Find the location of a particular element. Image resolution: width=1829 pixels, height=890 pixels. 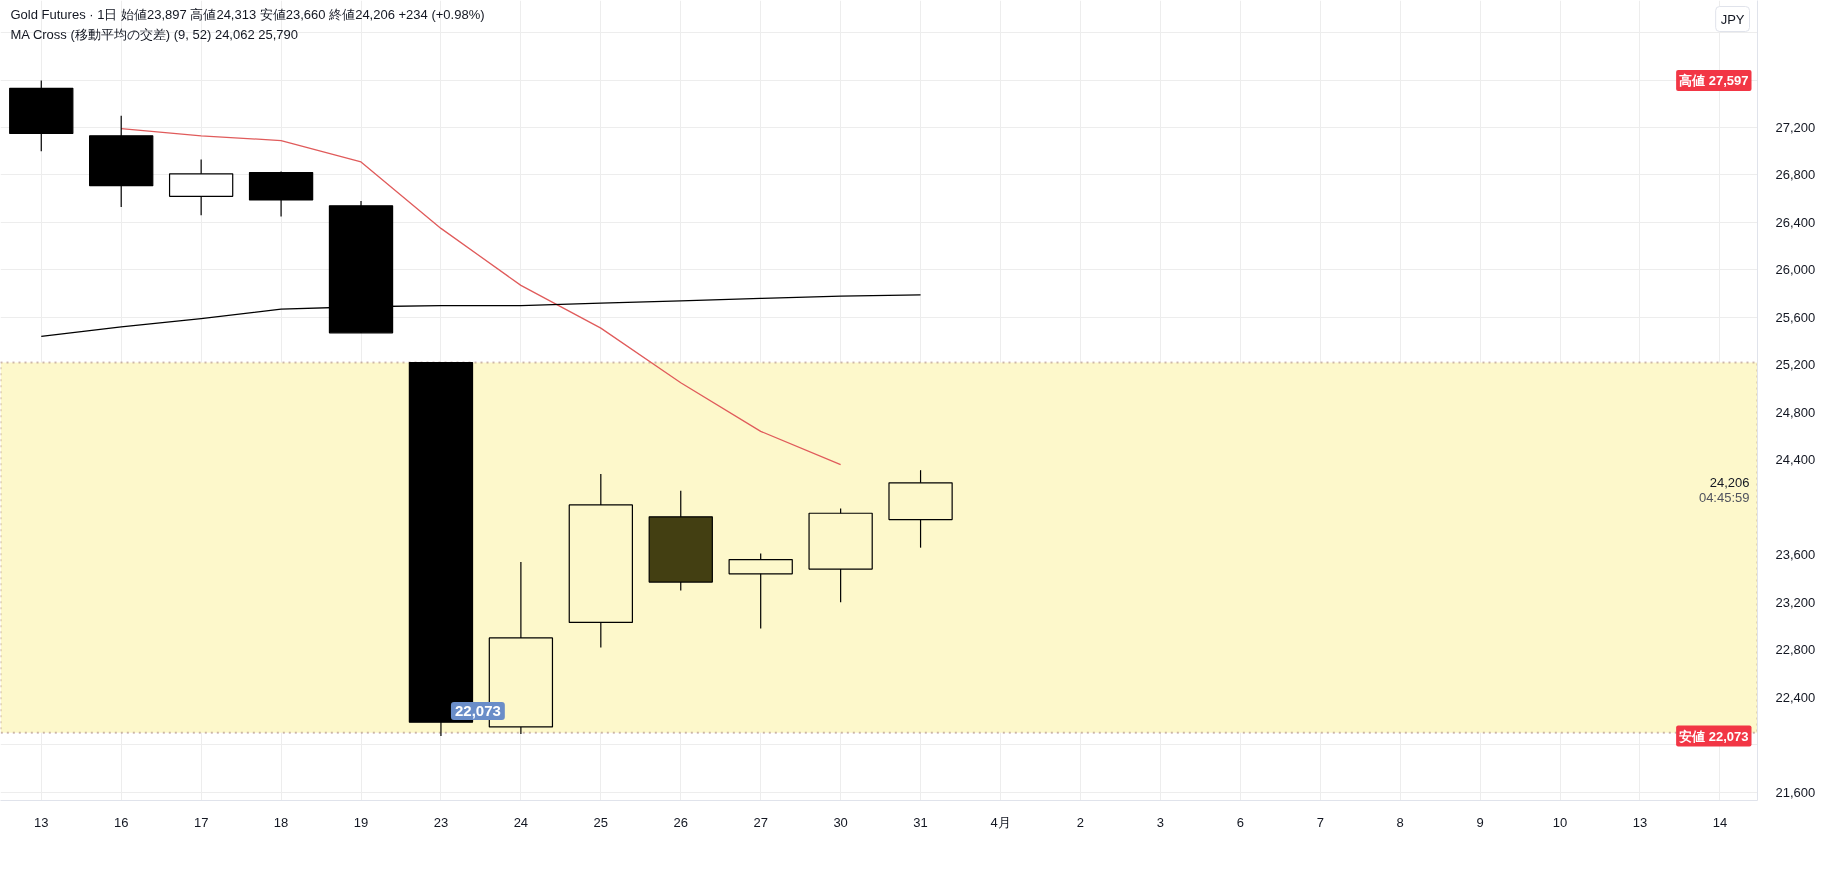

text: MA Cross (移動平均の交差) (9, 52) 24,062 25,790 is located at coordinates (154, 34).